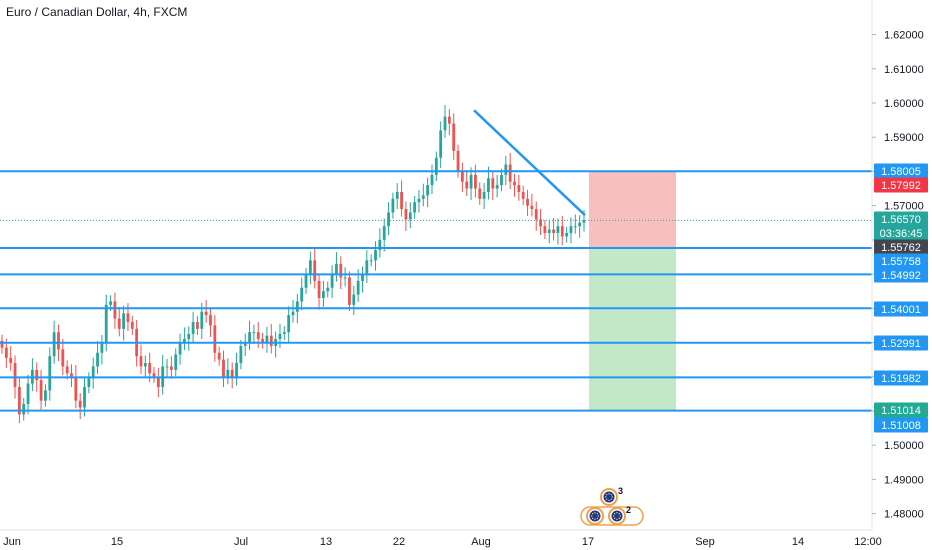 This screenshot has width=932, height=550. I want to click on trendline-layer, so click(529, 163).